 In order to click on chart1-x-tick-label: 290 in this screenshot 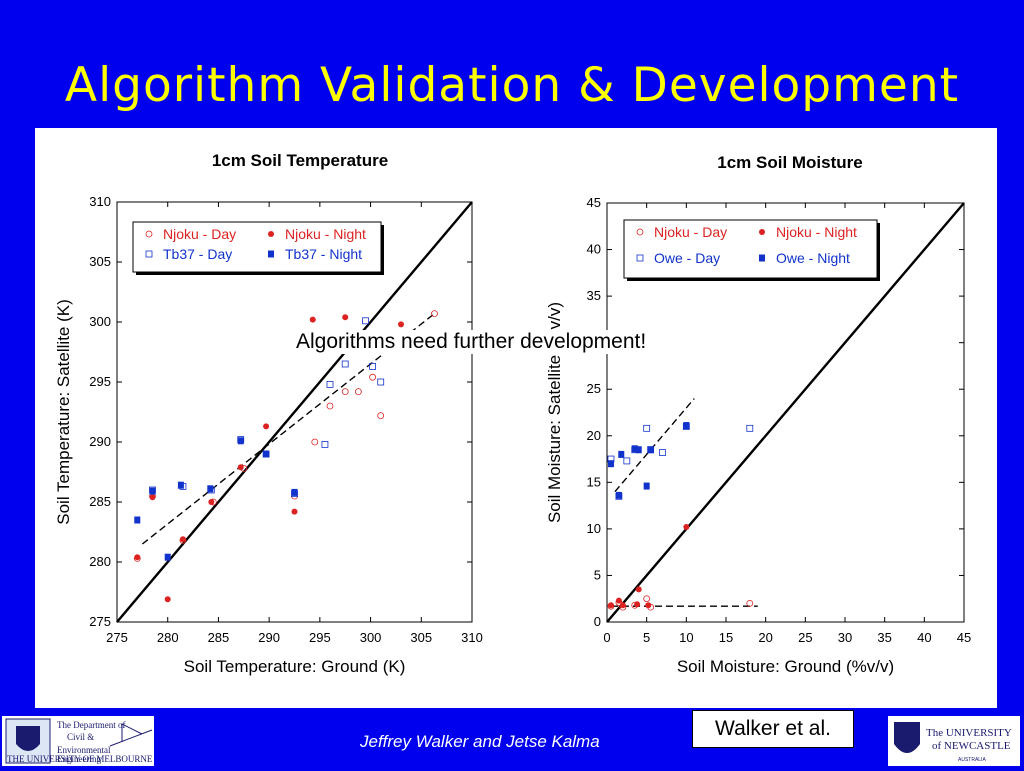, I will do `click(269, 637)`.